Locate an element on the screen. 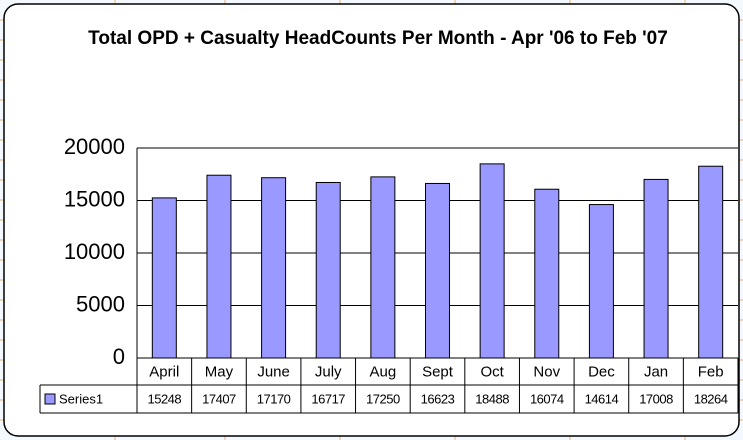 The width and height of the screenshot is (743, 440). data-table-value: 16623 is located at coordinates (438, 398).